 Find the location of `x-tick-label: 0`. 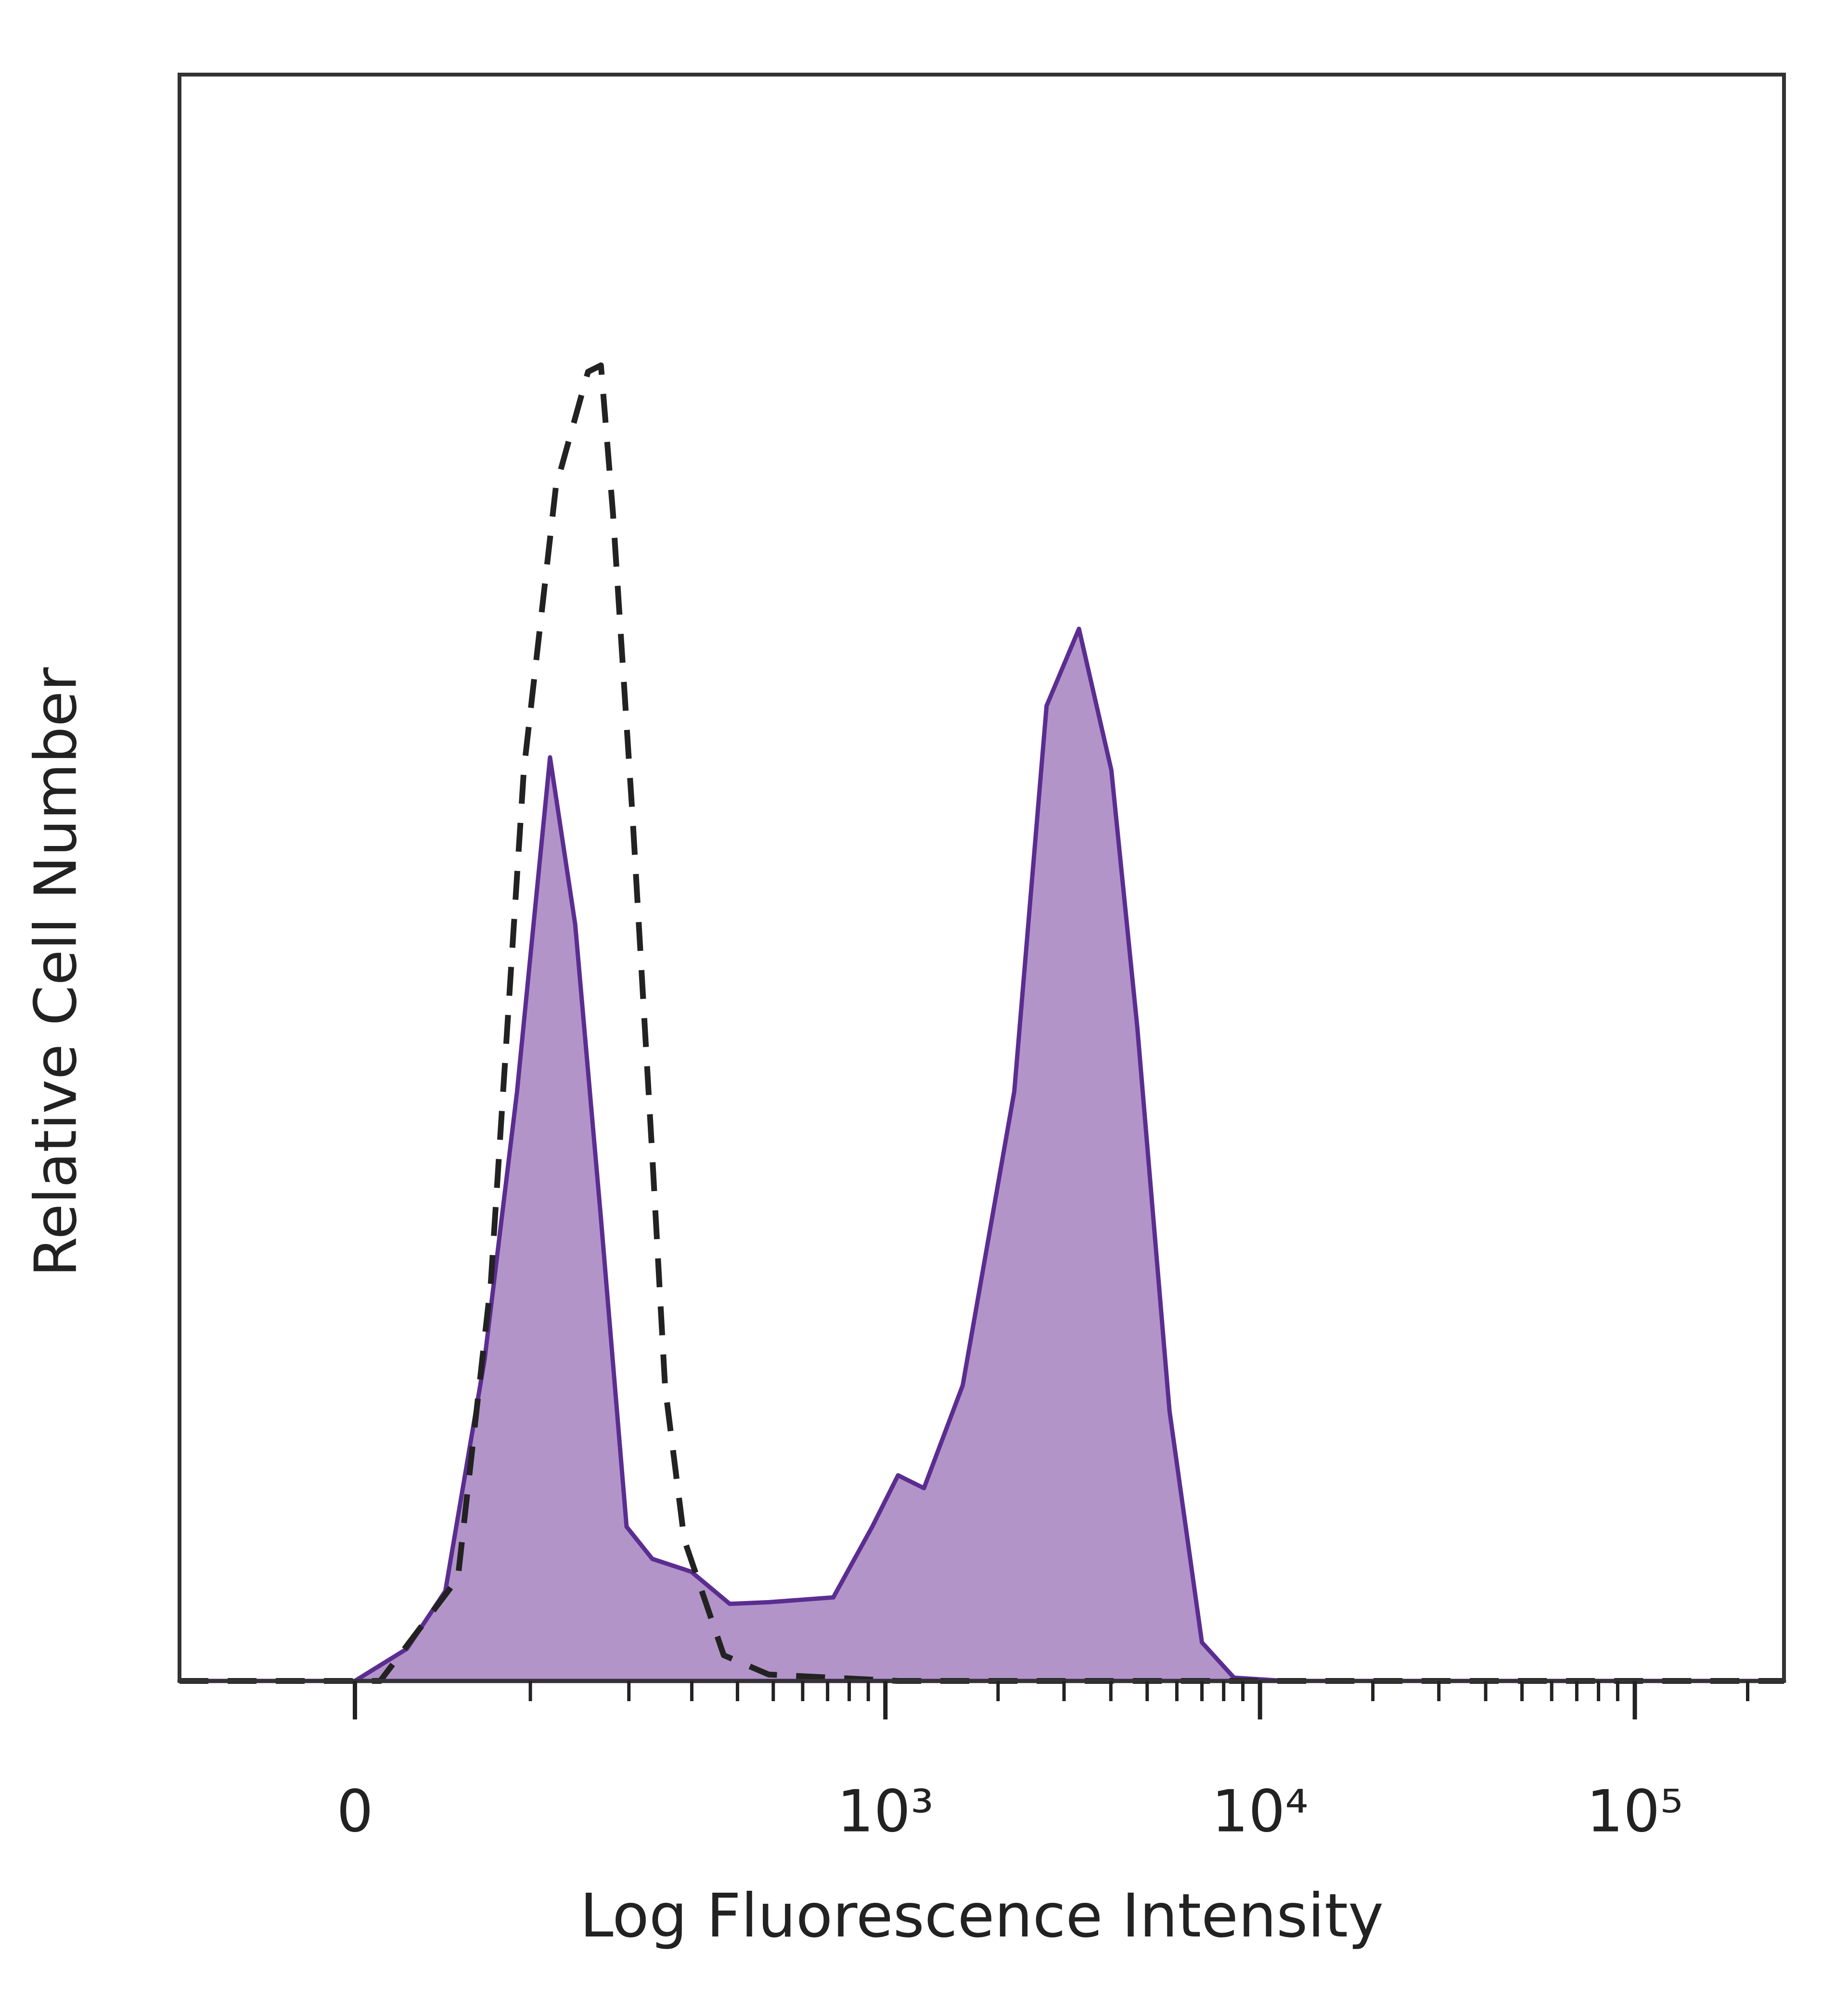

x-tick-label: 0 is located at coordinates (354, 1812).